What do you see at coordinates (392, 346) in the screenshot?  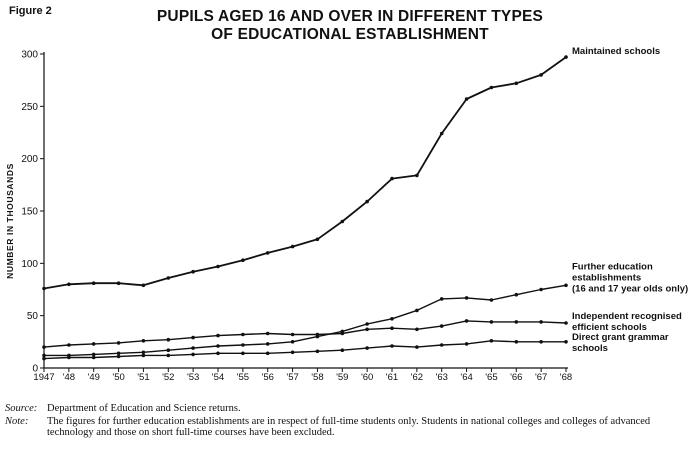 I see `series-4-point-1961` at bounding box center [392, 346].